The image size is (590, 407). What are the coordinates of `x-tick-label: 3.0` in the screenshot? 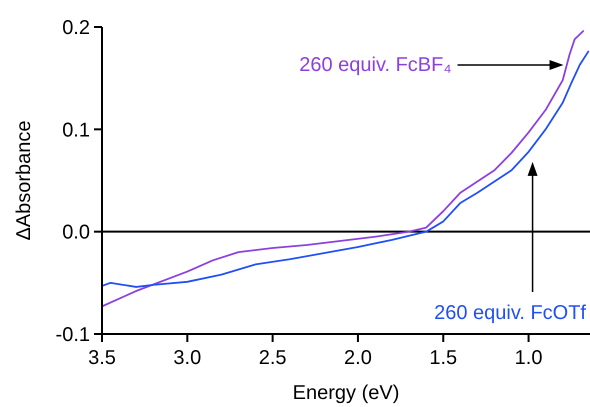 It's located at (187, 358).